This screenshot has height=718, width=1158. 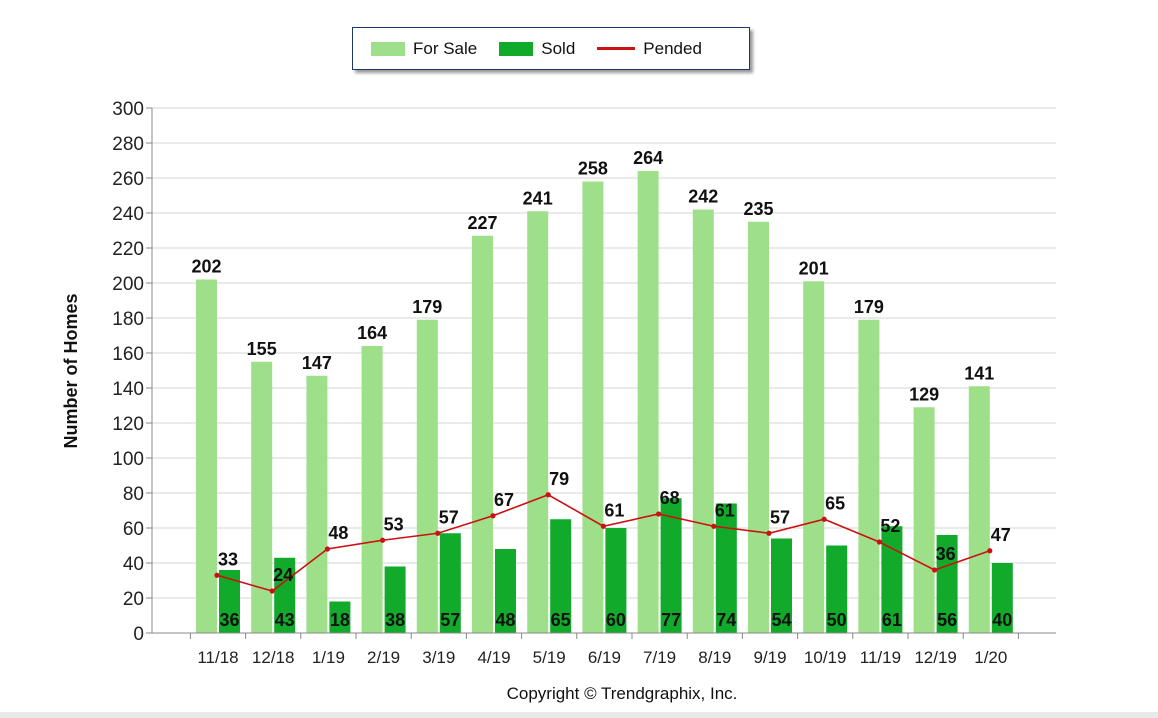 What do you see at coordinates (133, 494) in the screenshot?
I see `y-tick-label: 80` at bounding box center [133, 494].